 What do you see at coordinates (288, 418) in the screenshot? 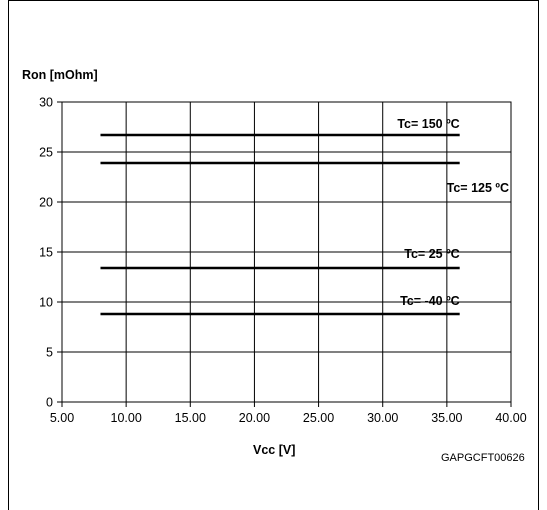
I see `x-tick-labels: 5.00 10.00 15.00 20.00 25.00 30.00 35.00 40.00` at bounding box center [288, 418].